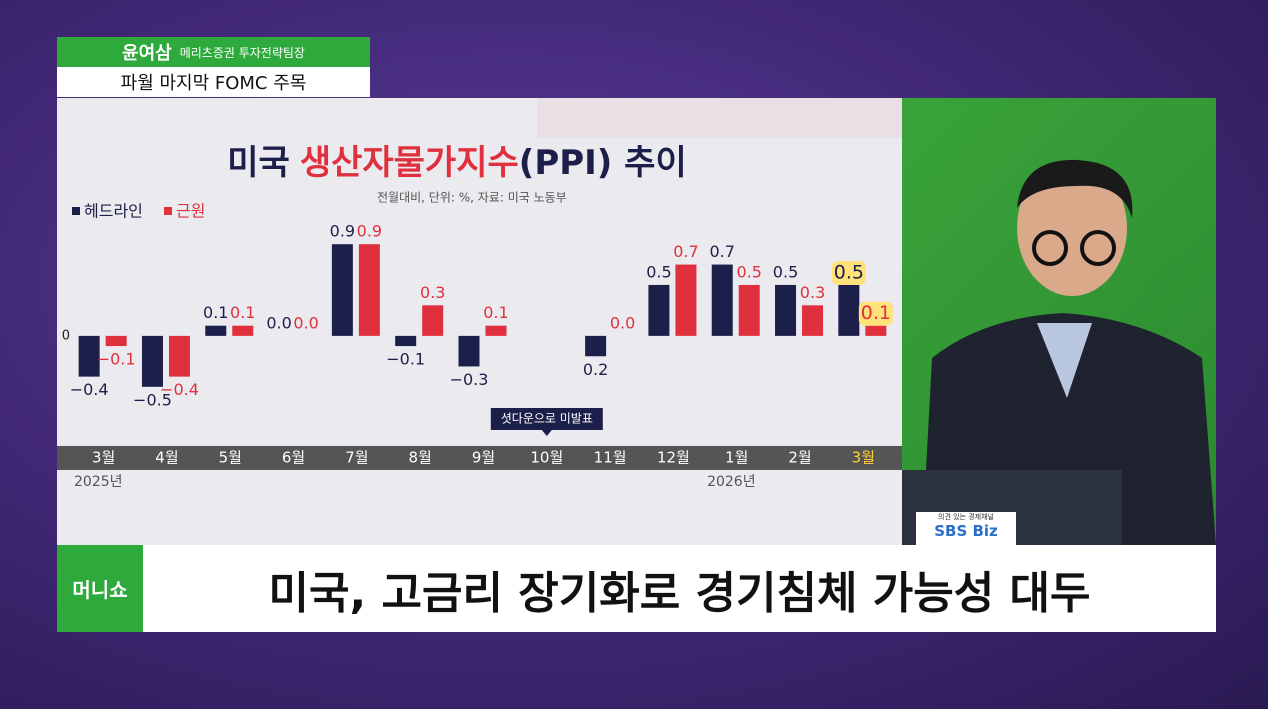 This screenshot has width=1268, height=709. Describe the element at coordinates (731, 482) in the screenshot. I see `year-label: 2026년` at that location.